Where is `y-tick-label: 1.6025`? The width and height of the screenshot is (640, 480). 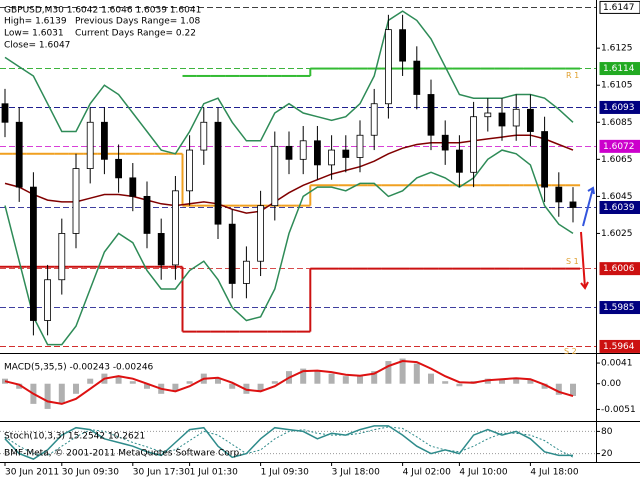
y-tick-label: 1.6025 is located at coordinates (617, 234).